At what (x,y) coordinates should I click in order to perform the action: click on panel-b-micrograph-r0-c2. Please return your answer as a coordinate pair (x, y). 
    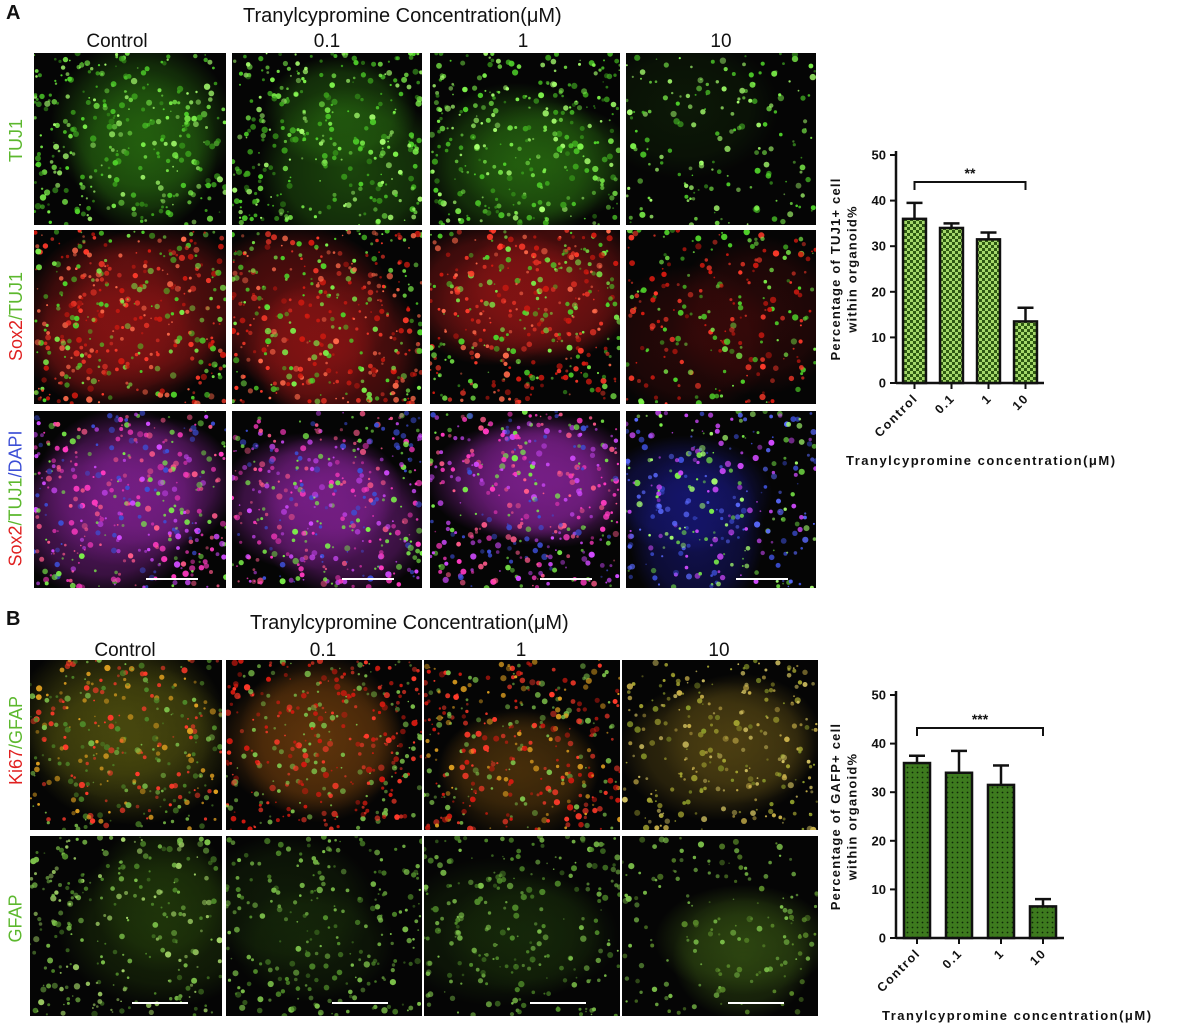
    Looking at the image, I should click on (522, 745).